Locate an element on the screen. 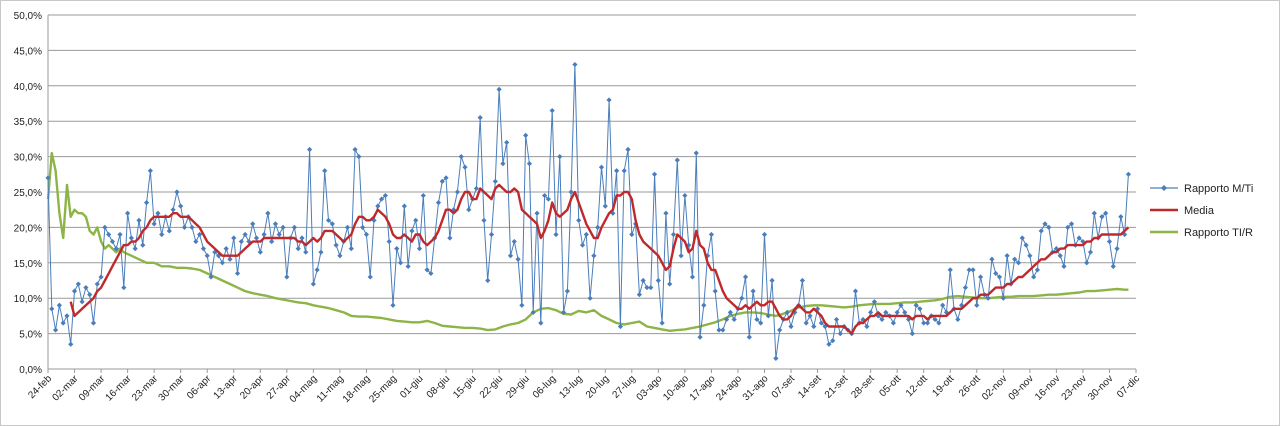 The width and height of the screenshot is (1280, 426). x-tick-label: 09-mar is located at coordinates (92, 388).